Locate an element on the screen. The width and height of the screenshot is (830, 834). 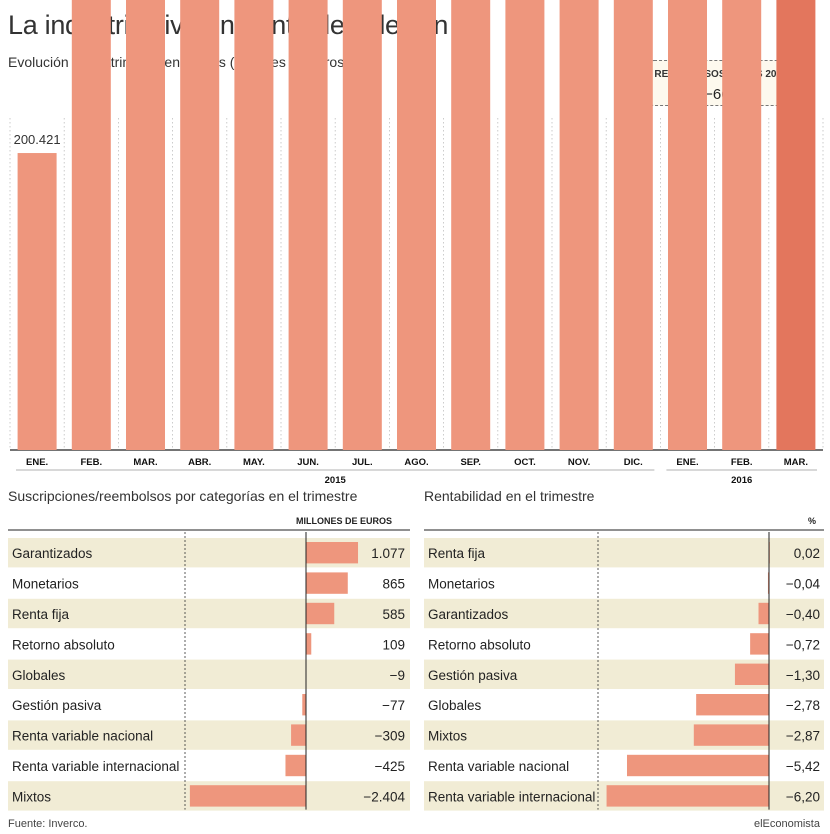
row-value-label: 865 is located at coordinates (393, 584).